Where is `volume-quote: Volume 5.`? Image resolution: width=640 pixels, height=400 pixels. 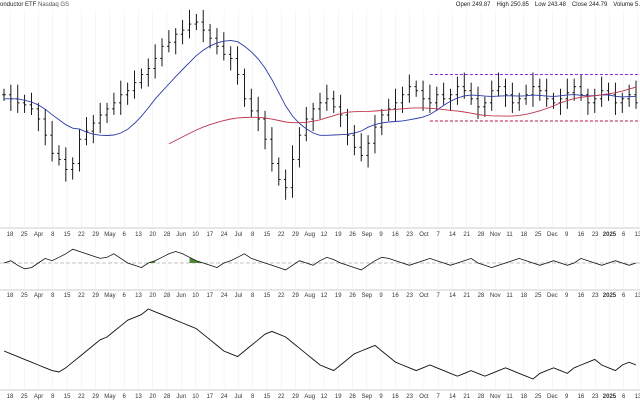 volume-quote: Volume 5. is located at coordinates (626, 5).